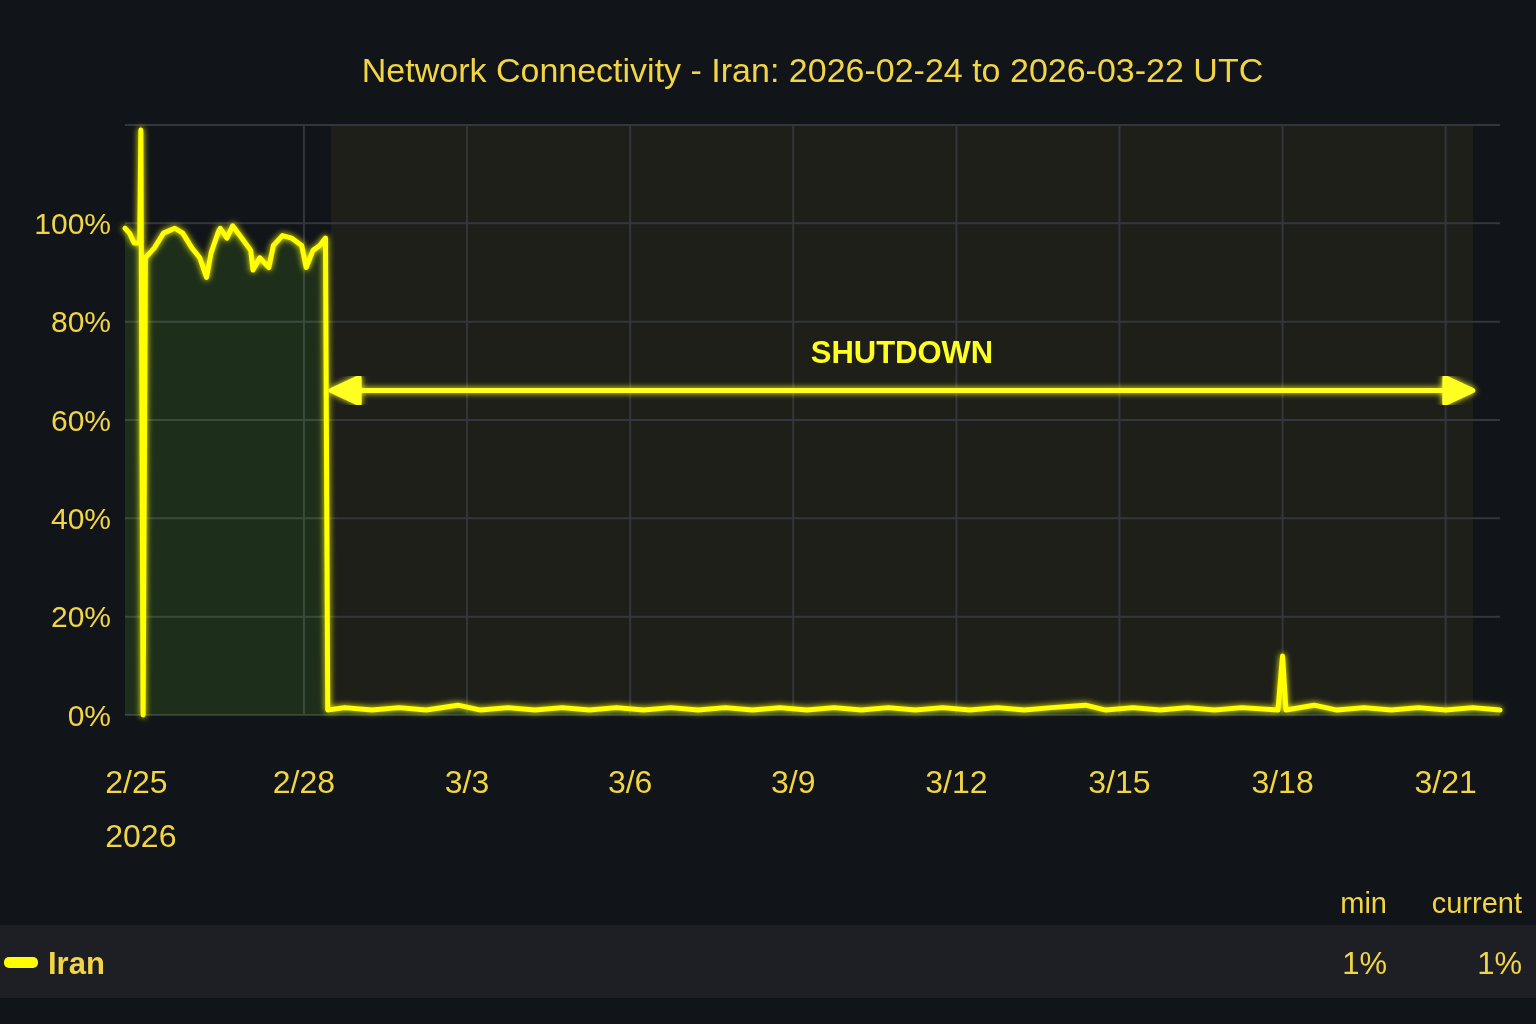  Describe the element at coordinates (141, 809) in the screenshot. I see `x-tick-label: 2/25 2026` at that location.